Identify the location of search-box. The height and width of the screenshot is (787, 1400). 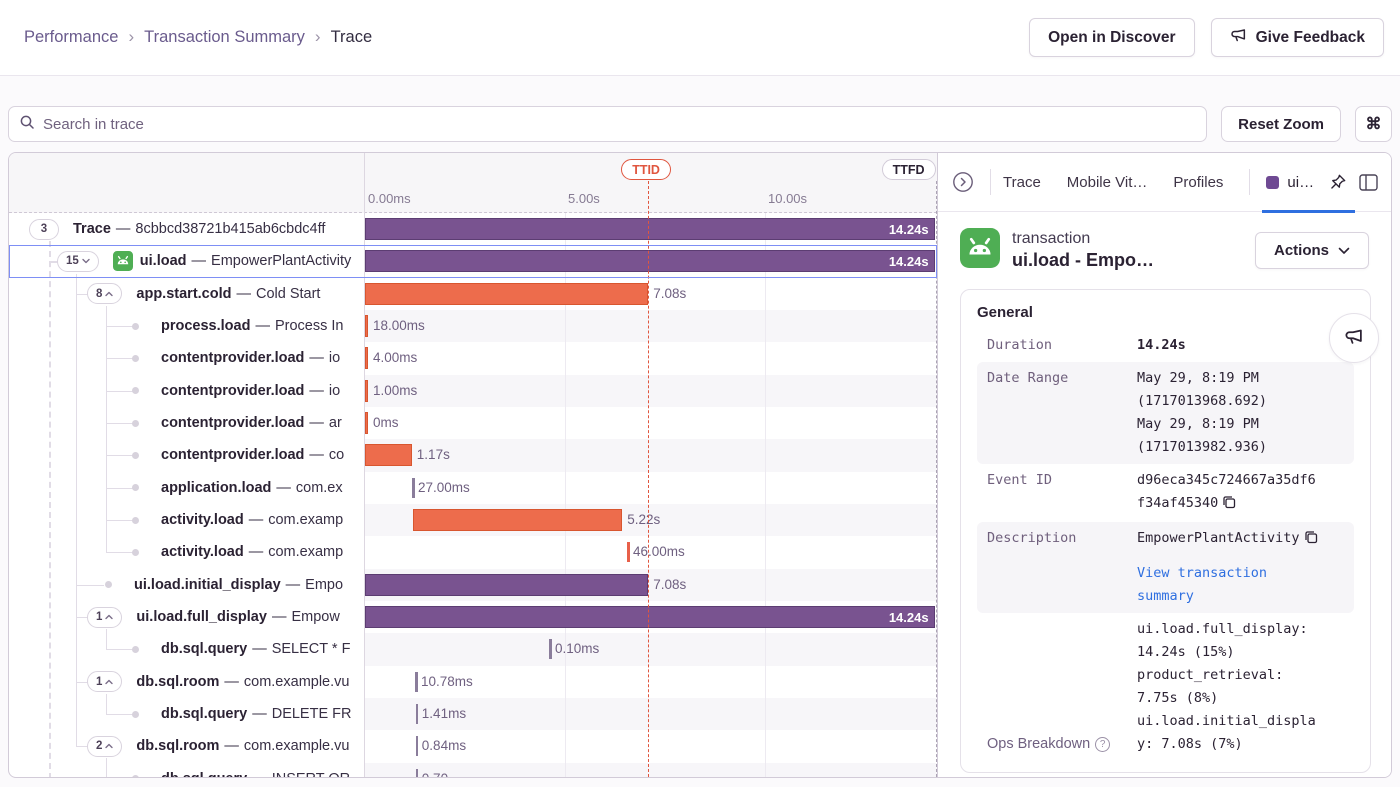
(608, 124).